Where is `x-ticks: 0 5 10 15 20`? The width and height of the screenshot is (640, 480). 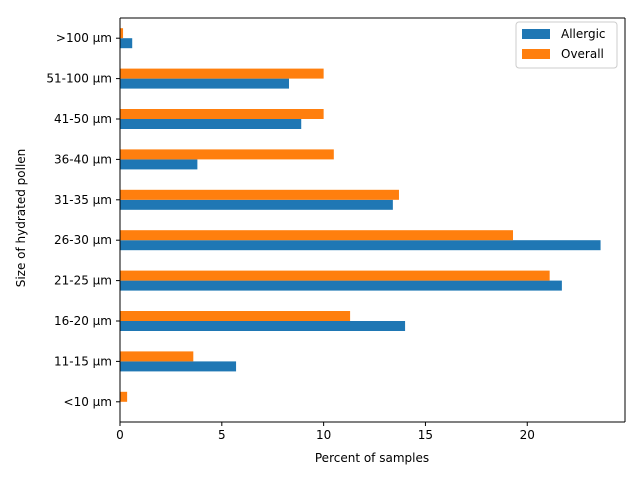
x-ticks: 0 5 10 15 20 is located at coordinates (325, 432).